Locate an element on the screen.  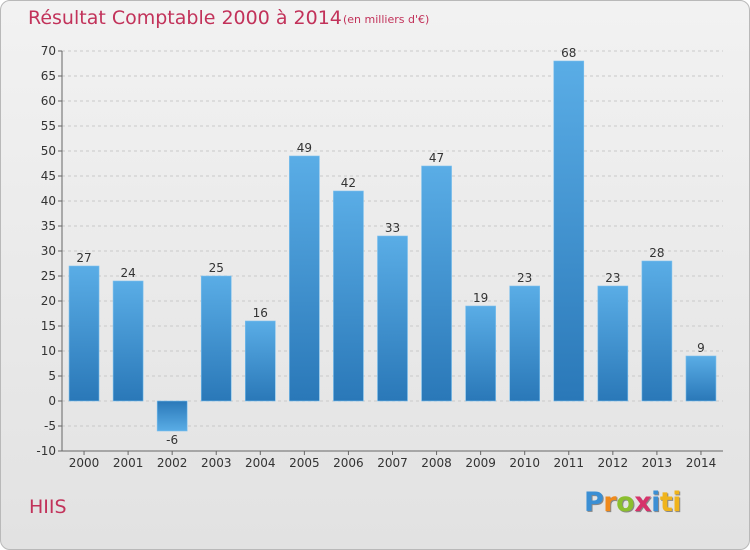
value-label-2013: 28 is located at coordinates (656, 253).